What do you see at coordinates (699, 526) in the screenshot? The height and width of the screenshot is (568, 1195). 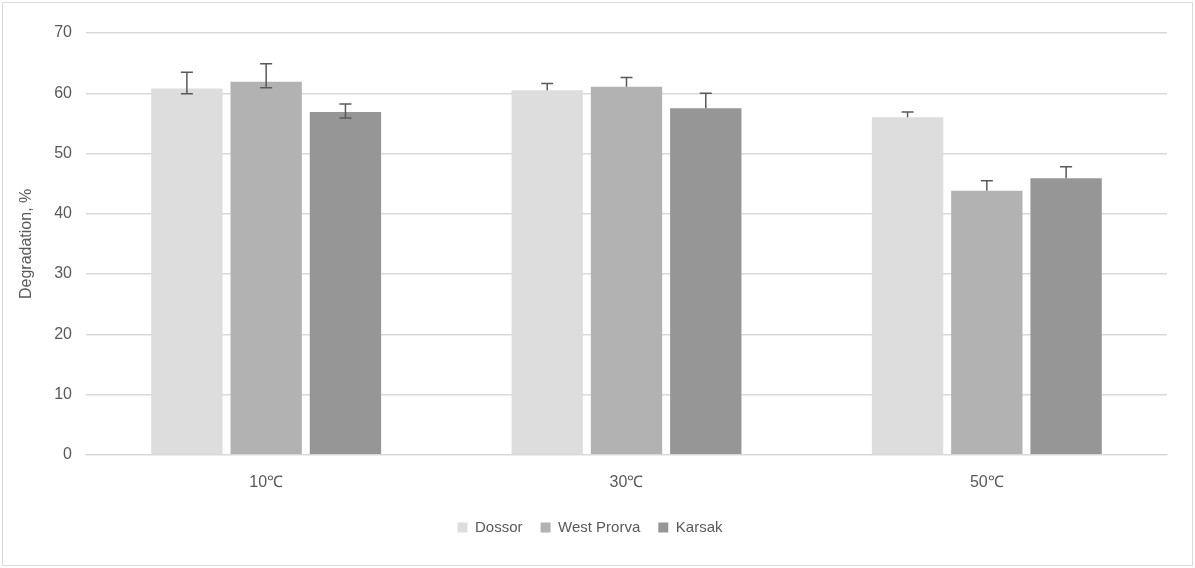 I see `legend-label: Karsak` at bounding box center [699, 526].